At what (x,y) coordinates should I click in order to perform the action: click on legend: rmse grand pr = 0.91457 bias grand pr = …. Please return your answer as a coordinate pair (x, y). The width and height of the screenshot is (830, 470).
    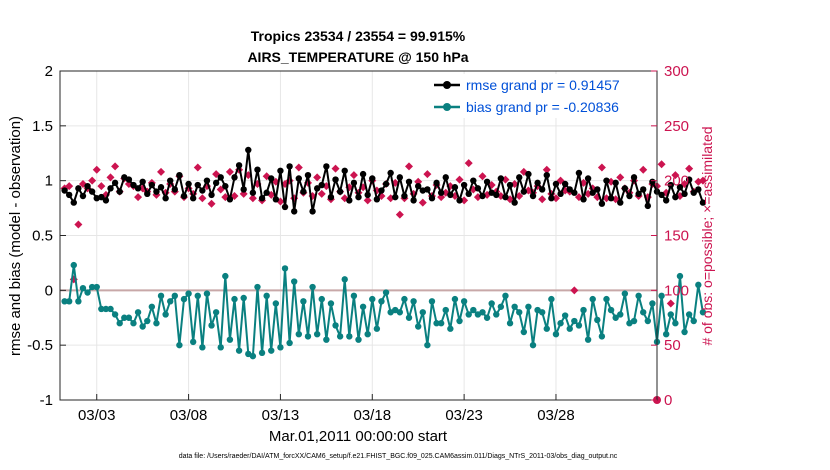
    Looking at the image, I should click on (541, 96).